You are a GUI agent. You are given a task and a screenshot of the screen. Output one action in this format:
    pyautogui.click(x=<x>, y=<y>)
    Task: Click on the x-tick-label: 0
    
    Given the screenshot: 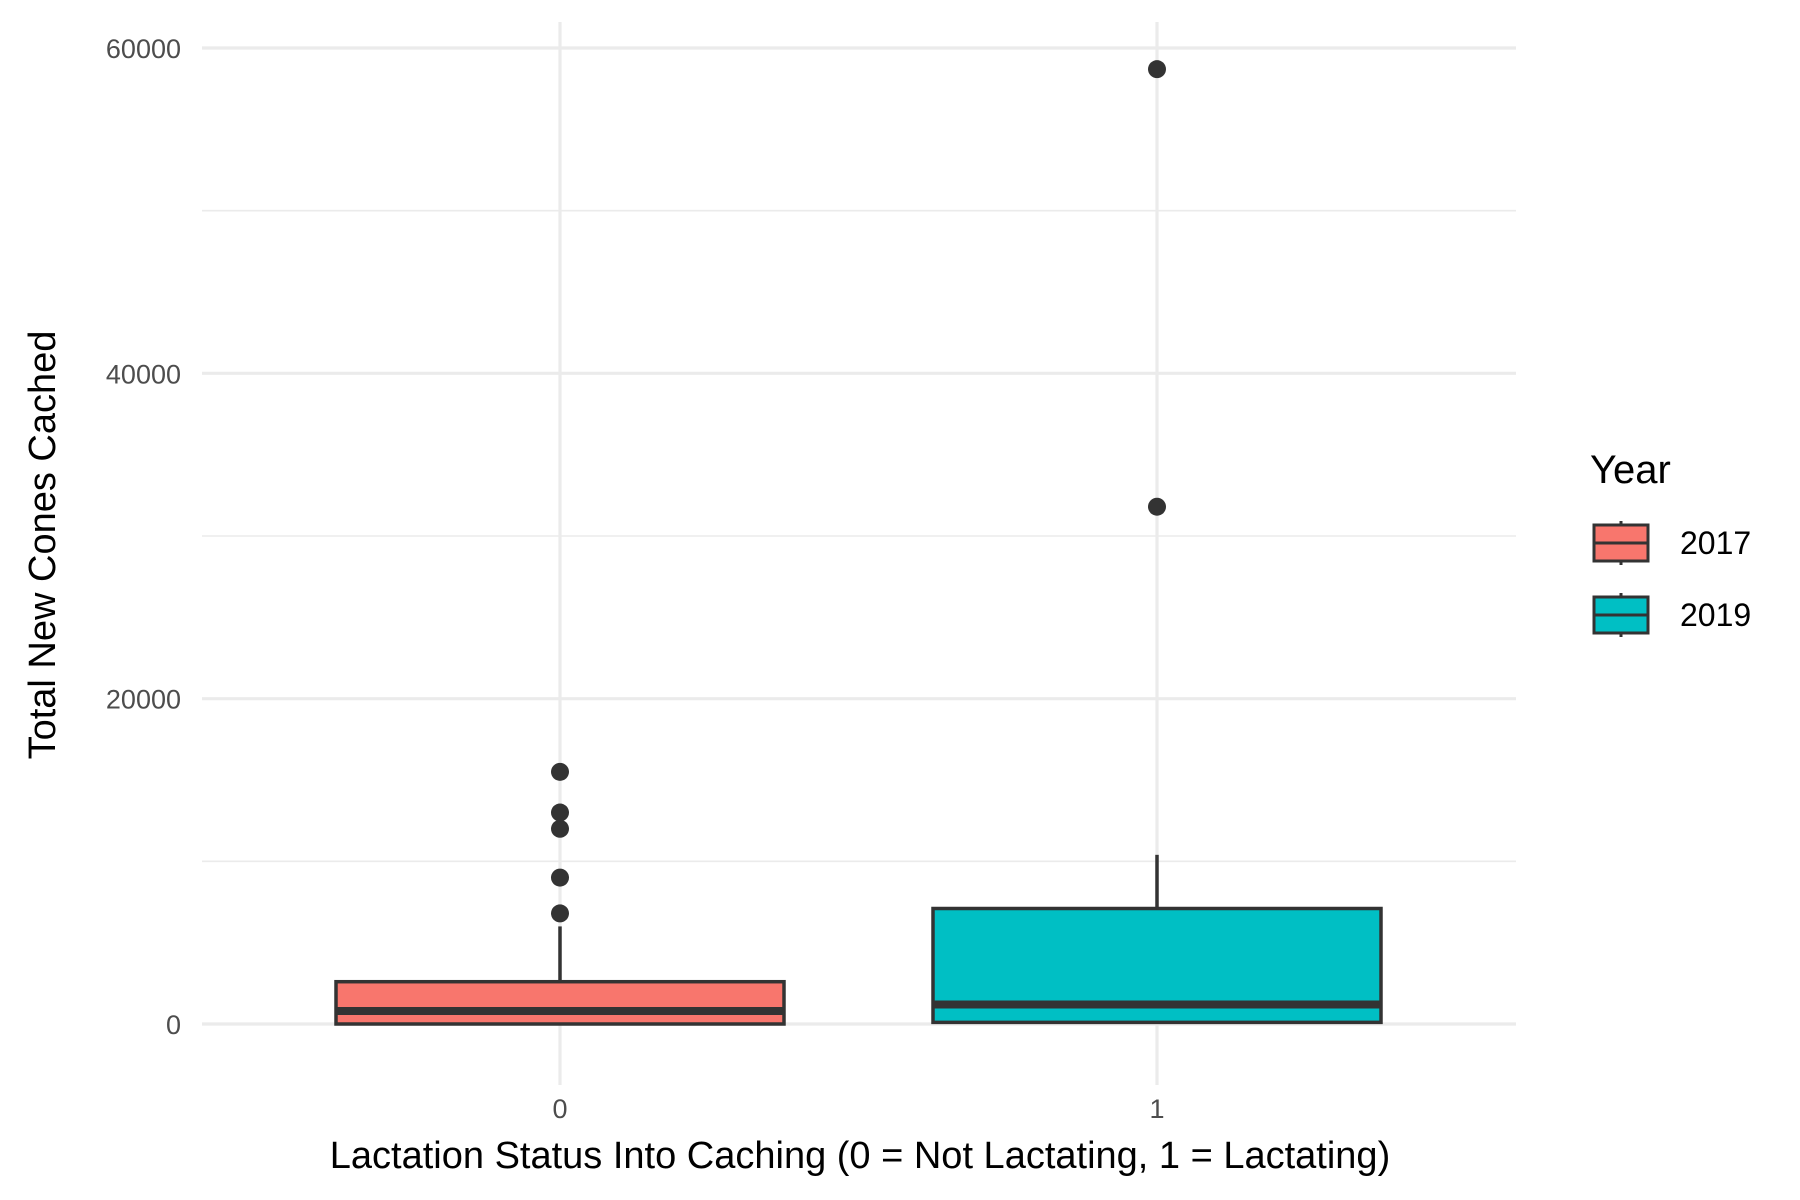 What is the action you would take?
    pyautogui.click(x=559, y=1109)
    